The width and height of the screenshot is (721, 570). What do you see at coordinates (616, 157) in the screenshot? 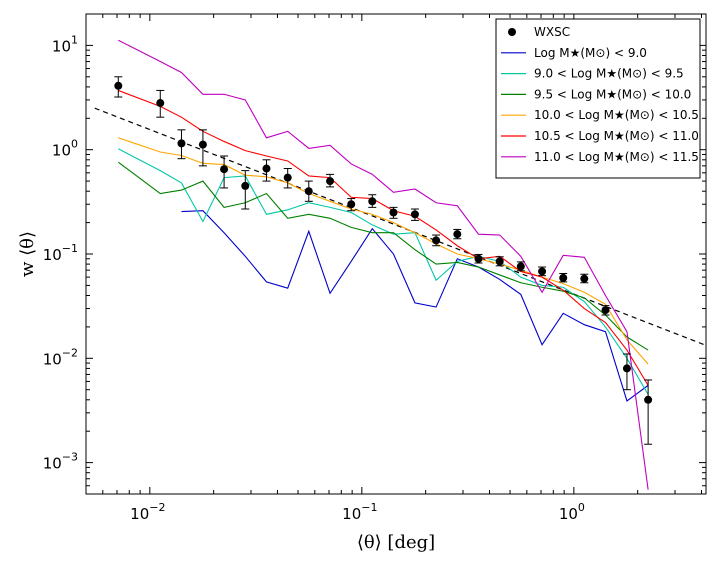
I see `legend-label: 11.0 < Log M★(M⊙) < 11.5` at bounding box center [616, 157].